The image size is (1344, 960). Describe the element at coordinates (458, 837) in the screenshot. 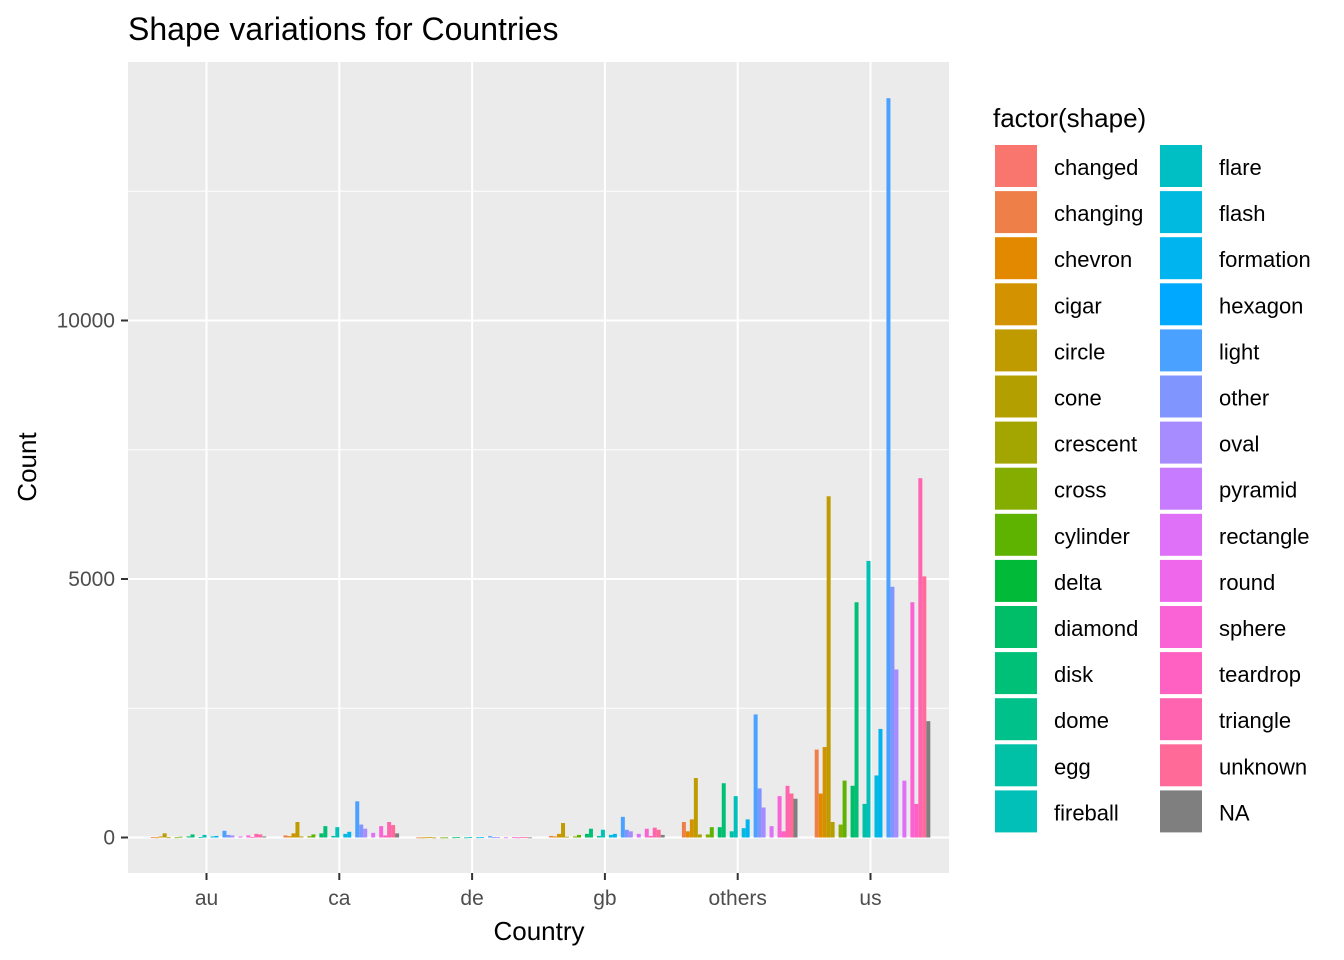

I see `bar-de-disk` at that location.